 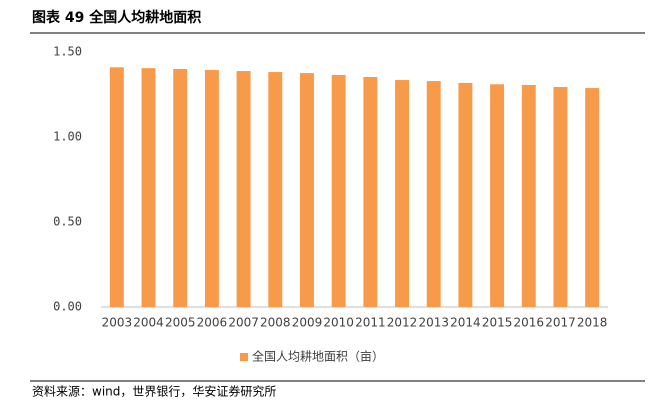 I want to click on y-tick-label: 0.00, so click(x=67, y=307).